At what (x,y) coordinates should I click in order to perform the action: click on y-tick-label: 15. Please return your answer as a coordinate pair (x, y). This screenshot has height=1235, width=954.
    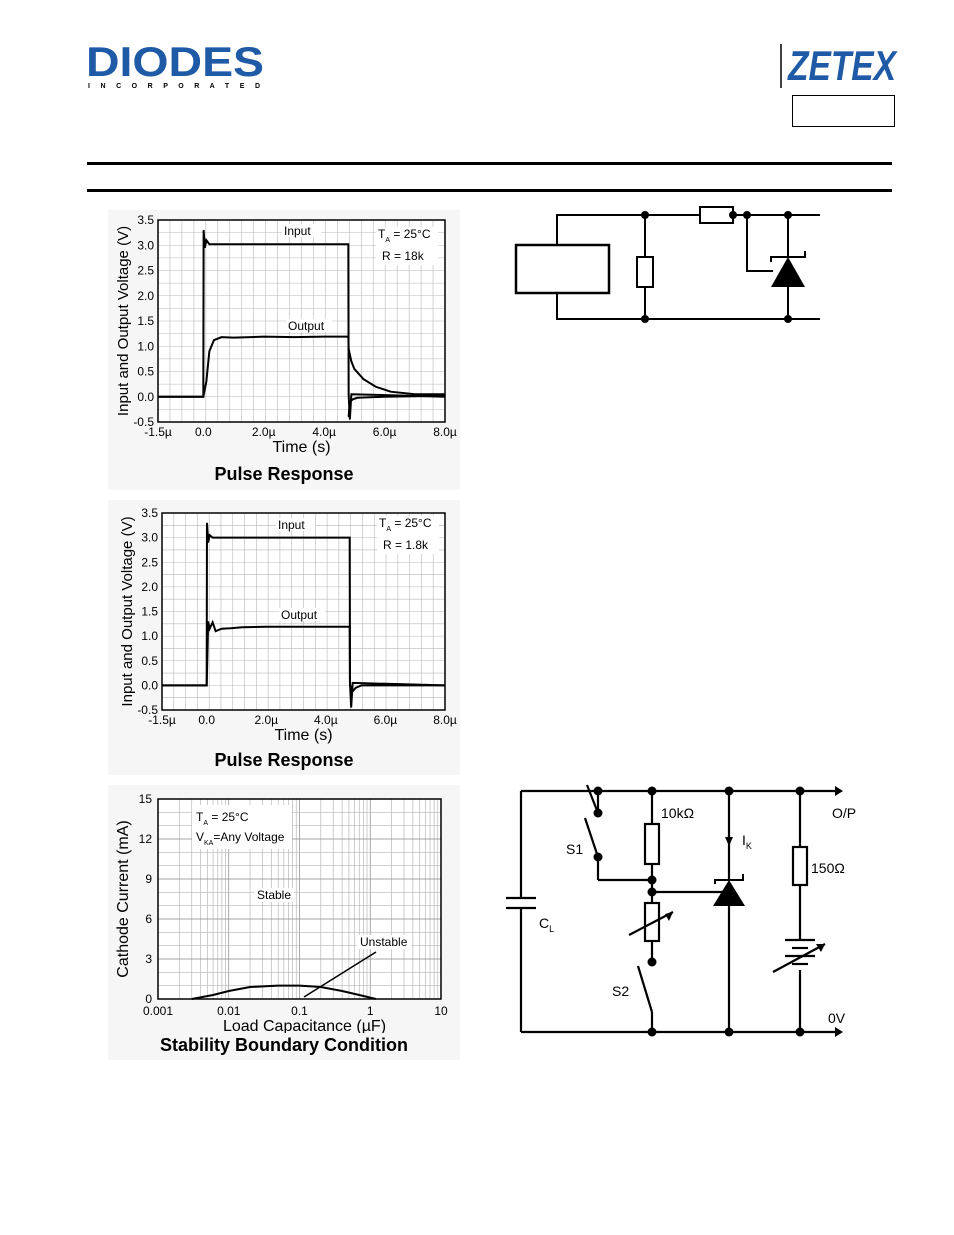
    Looking at the image, I should click on (146, 799).